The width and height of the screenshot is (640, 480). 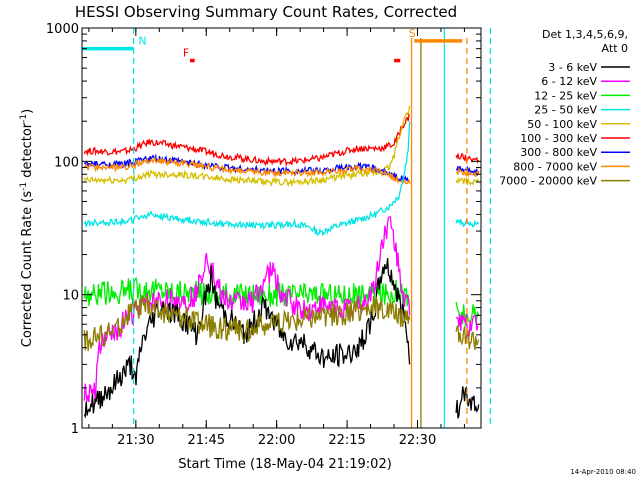 What do you see at coordinates (70, 296) in the screenshot?
I see `y-tick-label-1: 10` at bounding box center [70, 296].